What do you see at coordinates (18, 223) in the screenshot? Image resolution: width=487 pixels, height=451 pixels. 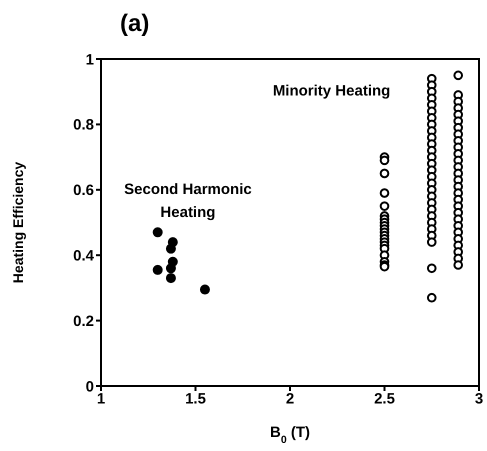 I see `y-axis-title: Heating Efficiency` at bounding box center [18, 223].